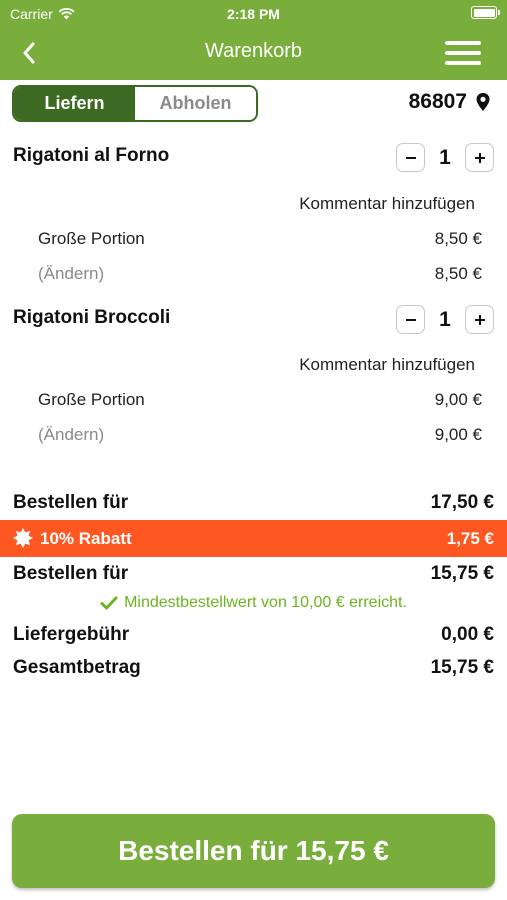 This screenshot has height=900, width=507. I want to click on item-total-price: 8,50 €, so click(458, 273).